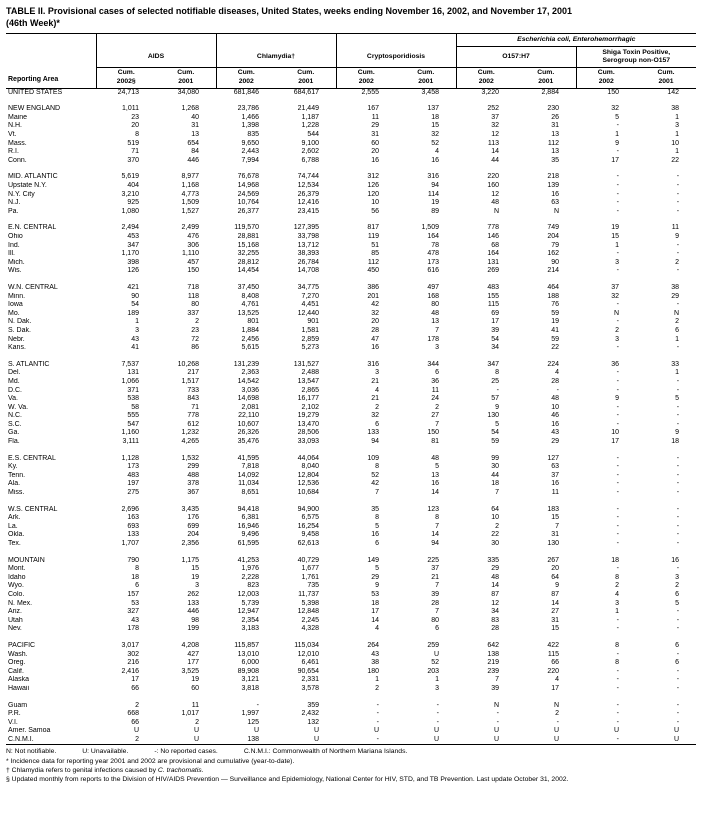  I want to click on spacer-cell, so click(351, 101).